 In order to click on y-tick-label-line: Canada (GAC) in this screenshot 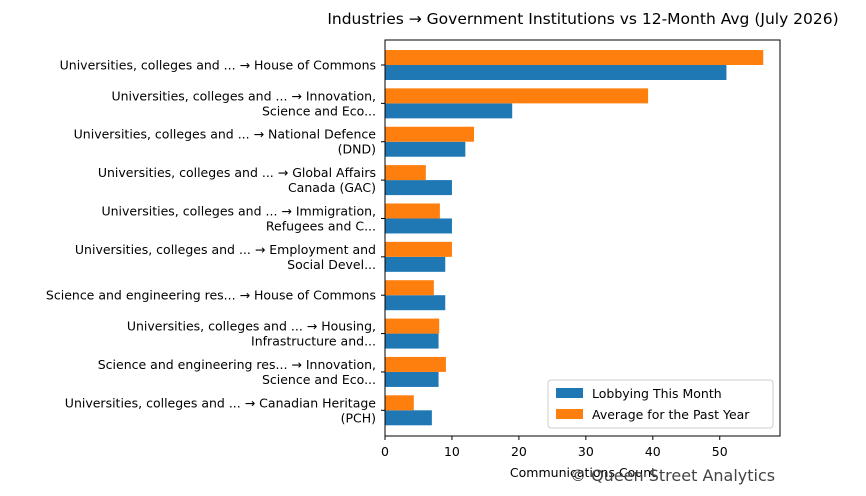, I will do `click(332, 187)`.